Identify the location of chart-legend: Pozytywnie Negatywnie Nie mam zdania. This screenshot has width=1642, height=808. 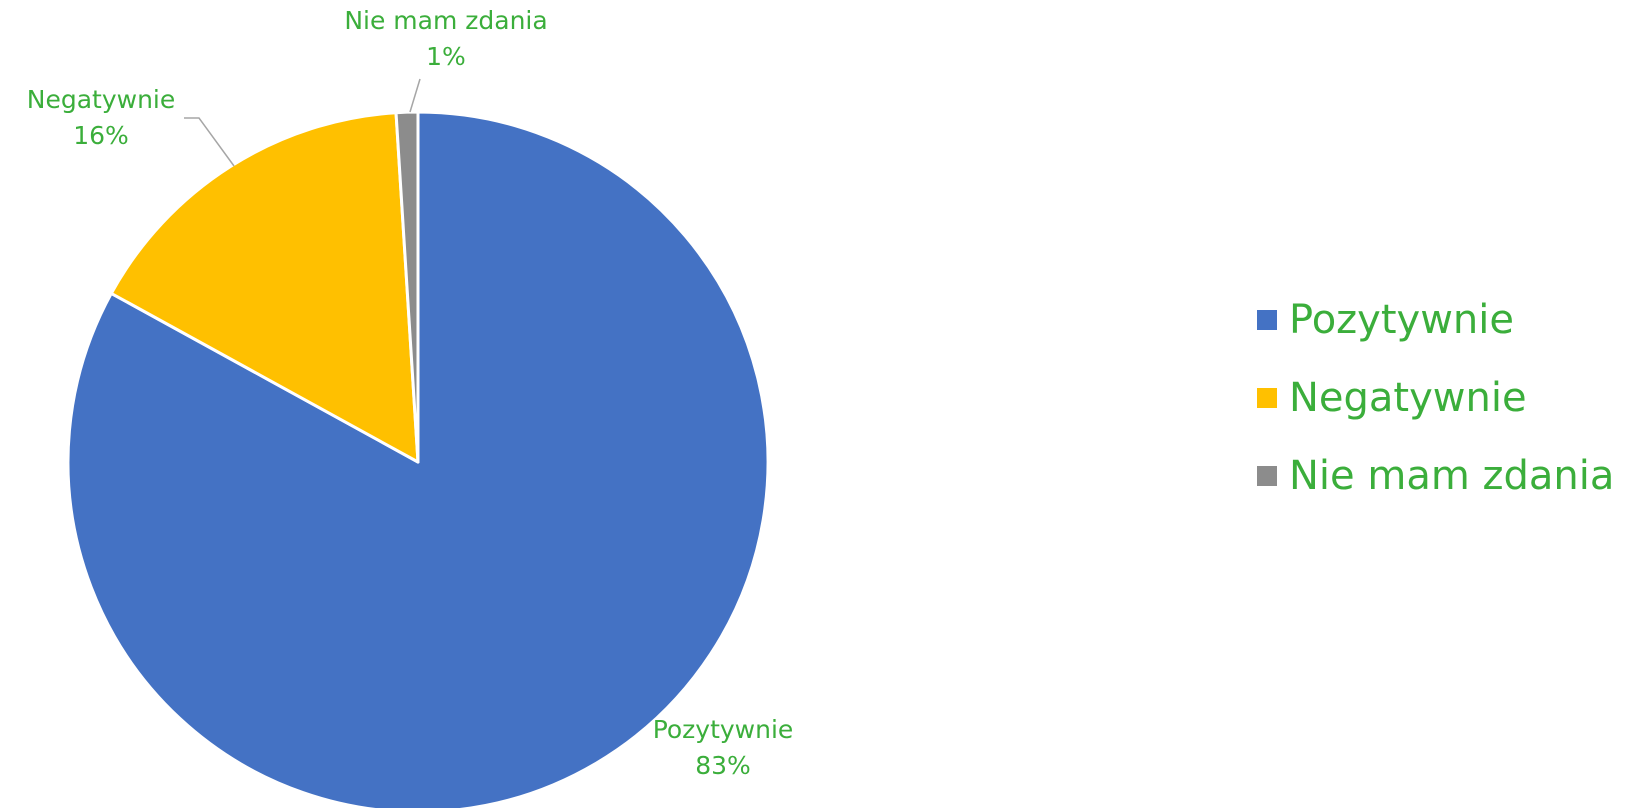
(1435, 398).